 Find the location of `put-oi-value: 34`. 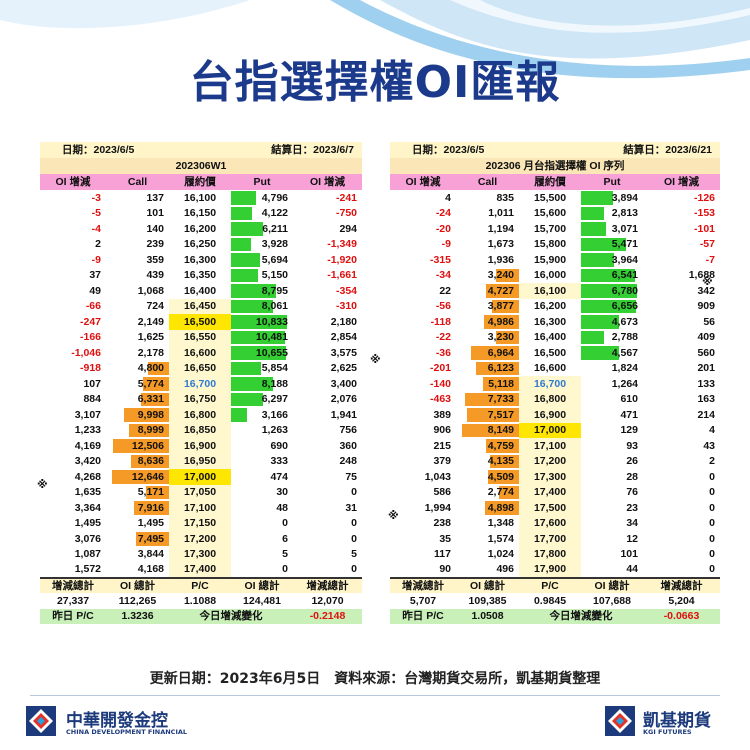

put-oi-value: 34 is located at coordinates (632, 523).